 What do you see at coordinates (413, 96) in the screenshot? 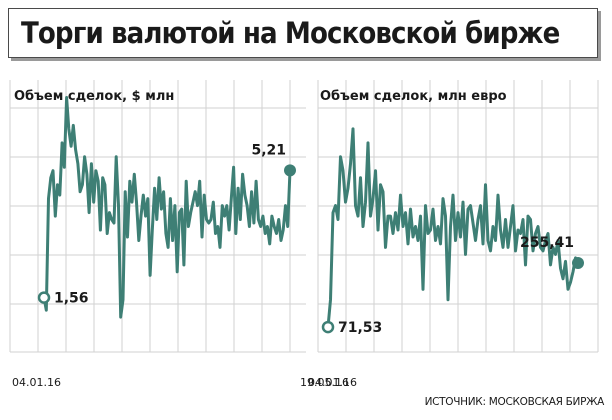
I see `chart-title: Объем сделок, млн евро` at bounding box center [413, 96].